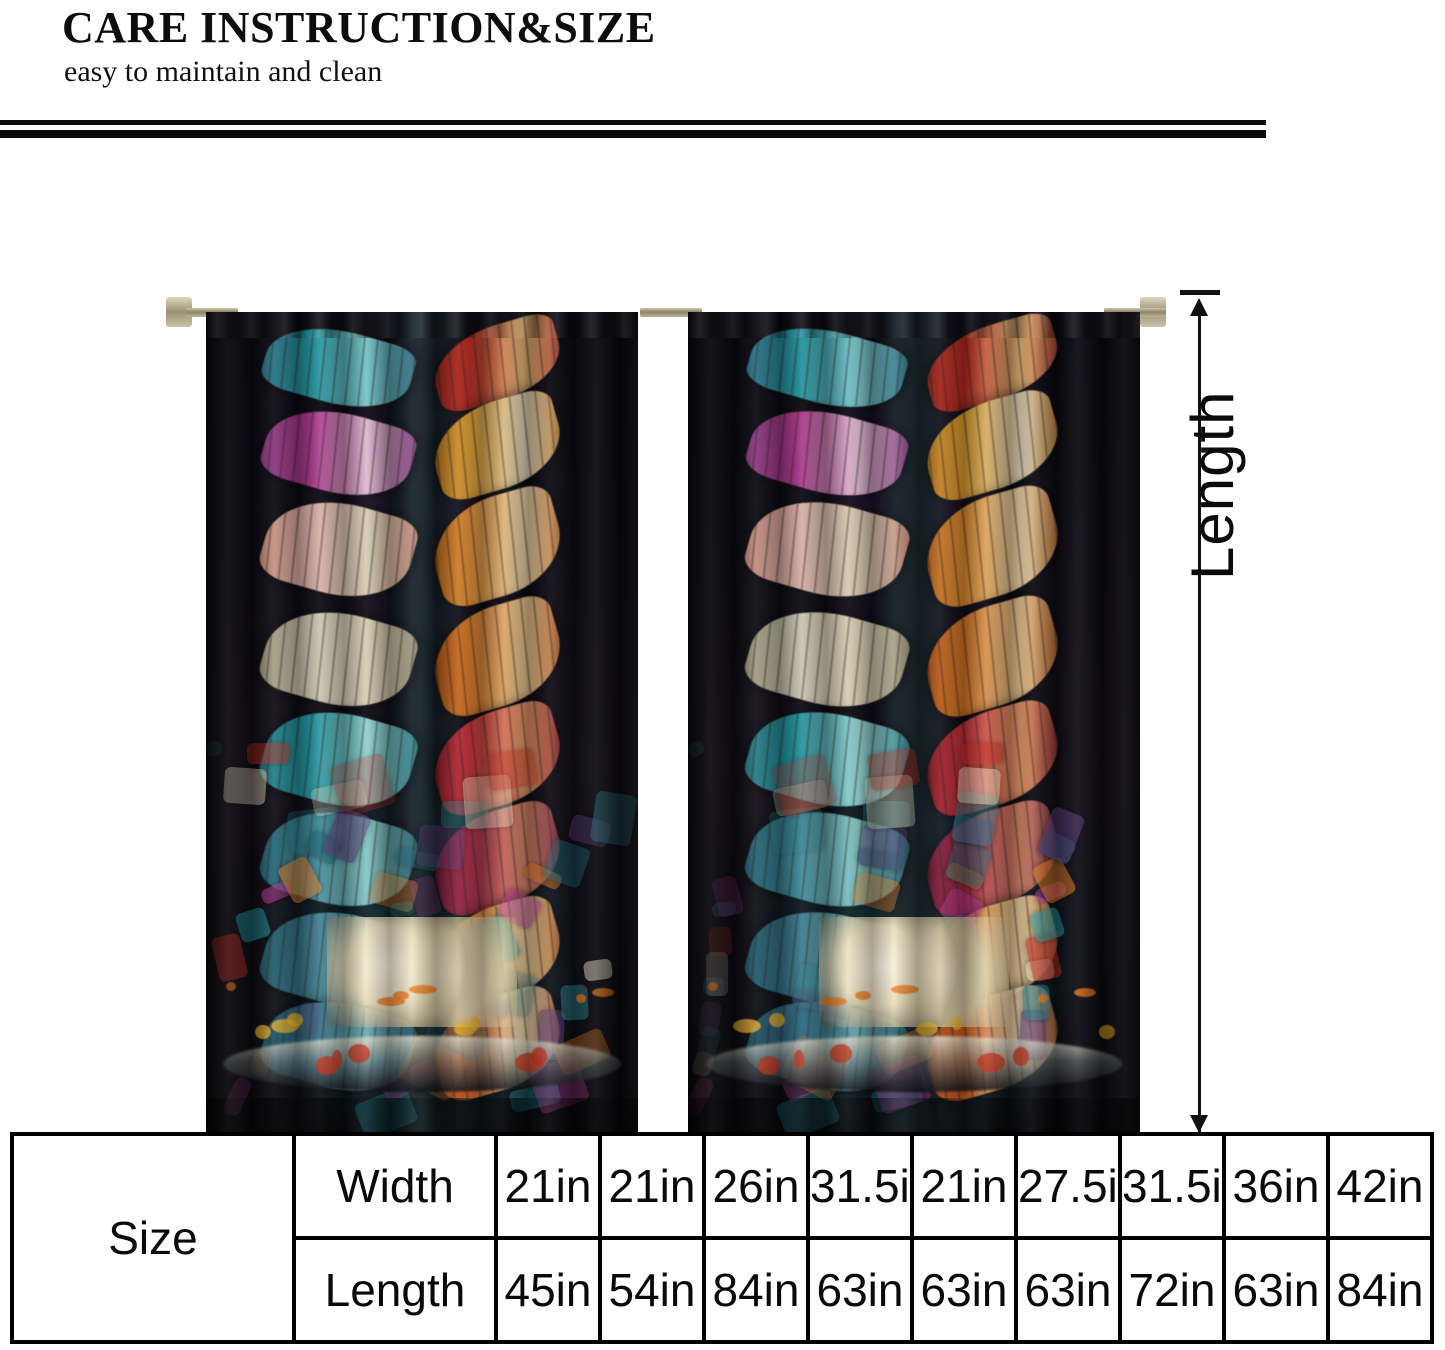  Describe the element at coordinates (1212, 485) in the screenshot. I see `length-dimension-label: Length` at that location.